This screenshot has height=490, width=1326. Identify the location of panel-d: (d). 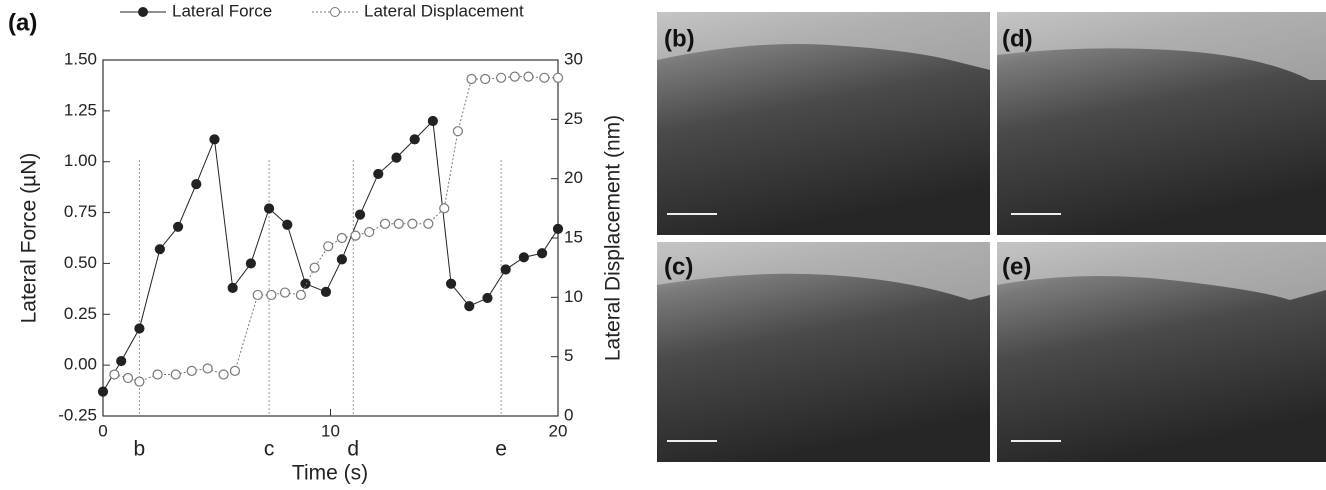
(1161, 123).